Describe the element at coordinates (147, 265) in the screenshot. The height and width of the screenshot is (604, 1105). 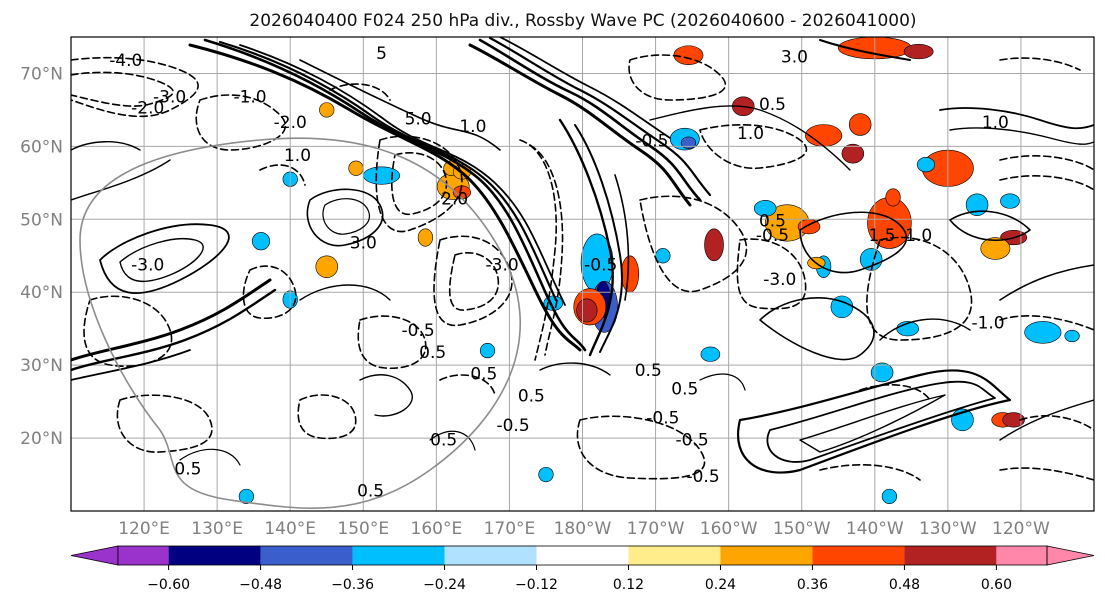
I see `contour-label-37: -3.0` at that location.